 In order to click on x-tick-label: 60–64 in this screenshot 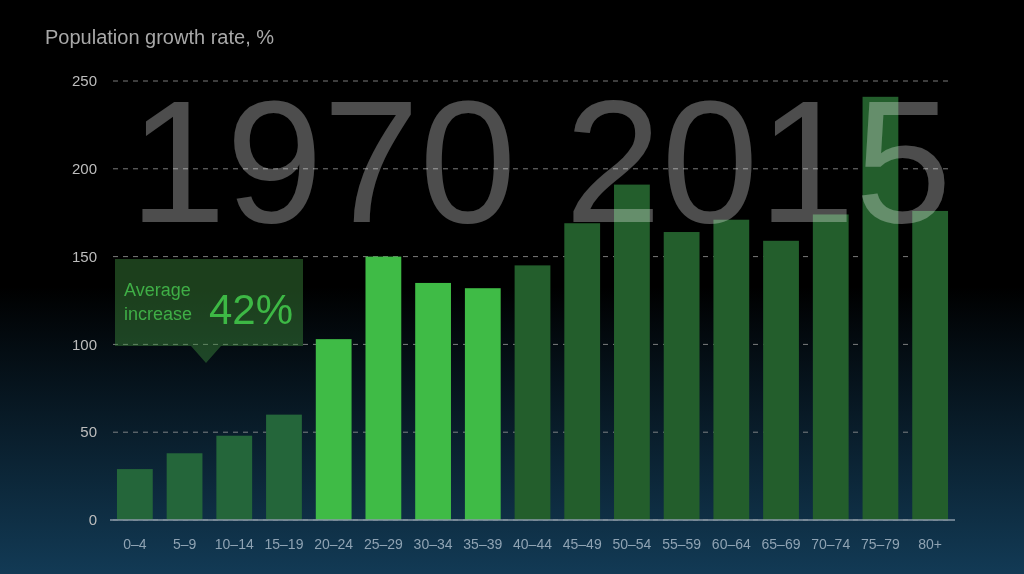, I will do `click(731, 544)`.